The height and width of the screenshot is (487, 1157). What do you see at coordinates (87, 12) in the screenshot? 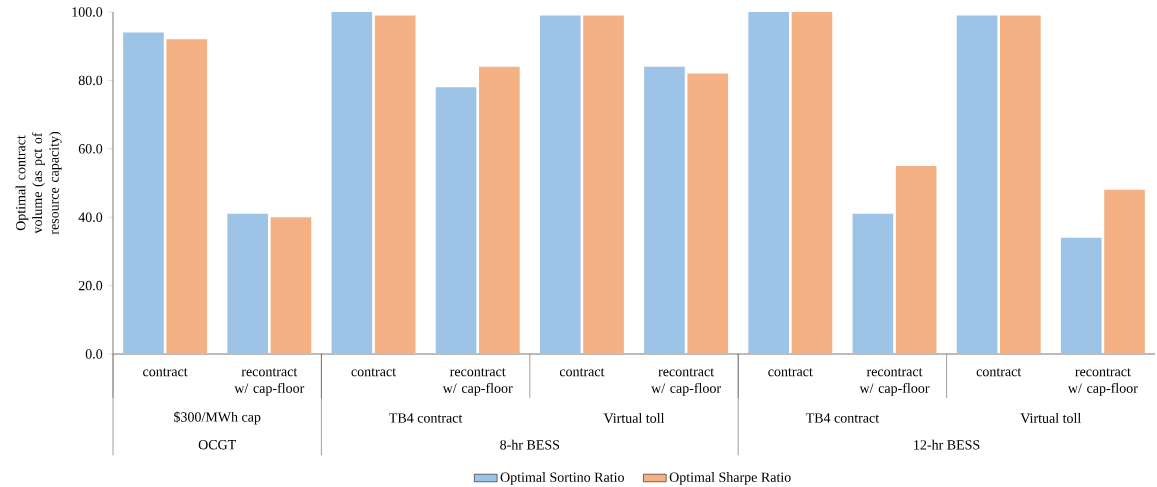
I see `y-tick-label: 100.0` at bounding box center [87, 12].